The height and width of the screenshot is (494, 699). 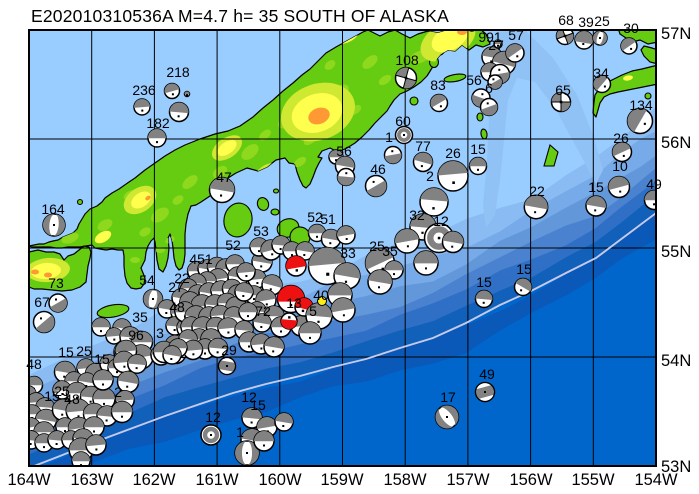 What do you see at coordinates (407, 60) in the screenshot?
I see `svg-text: 108` at bounding box center [407, 60].